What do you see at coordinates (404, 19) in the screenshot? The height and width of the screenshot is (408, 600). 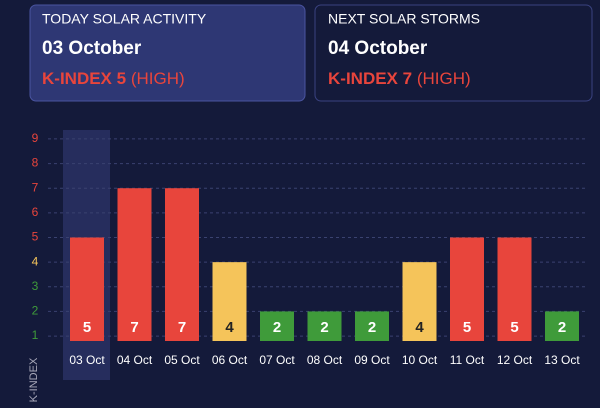 I see `card-heading: NEXT SOLAR STORMS` at bounding box center [404, 19].